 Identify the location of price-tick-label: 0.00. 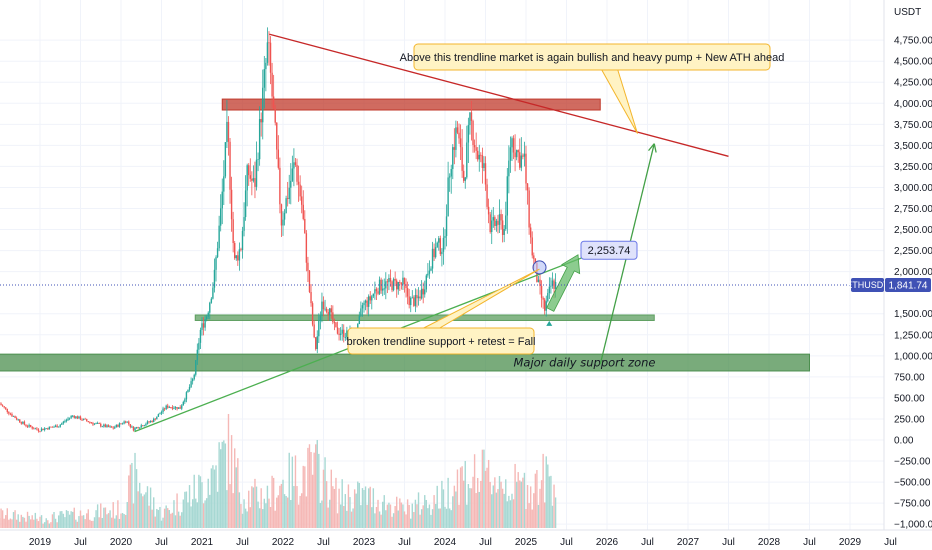
(904, 441).